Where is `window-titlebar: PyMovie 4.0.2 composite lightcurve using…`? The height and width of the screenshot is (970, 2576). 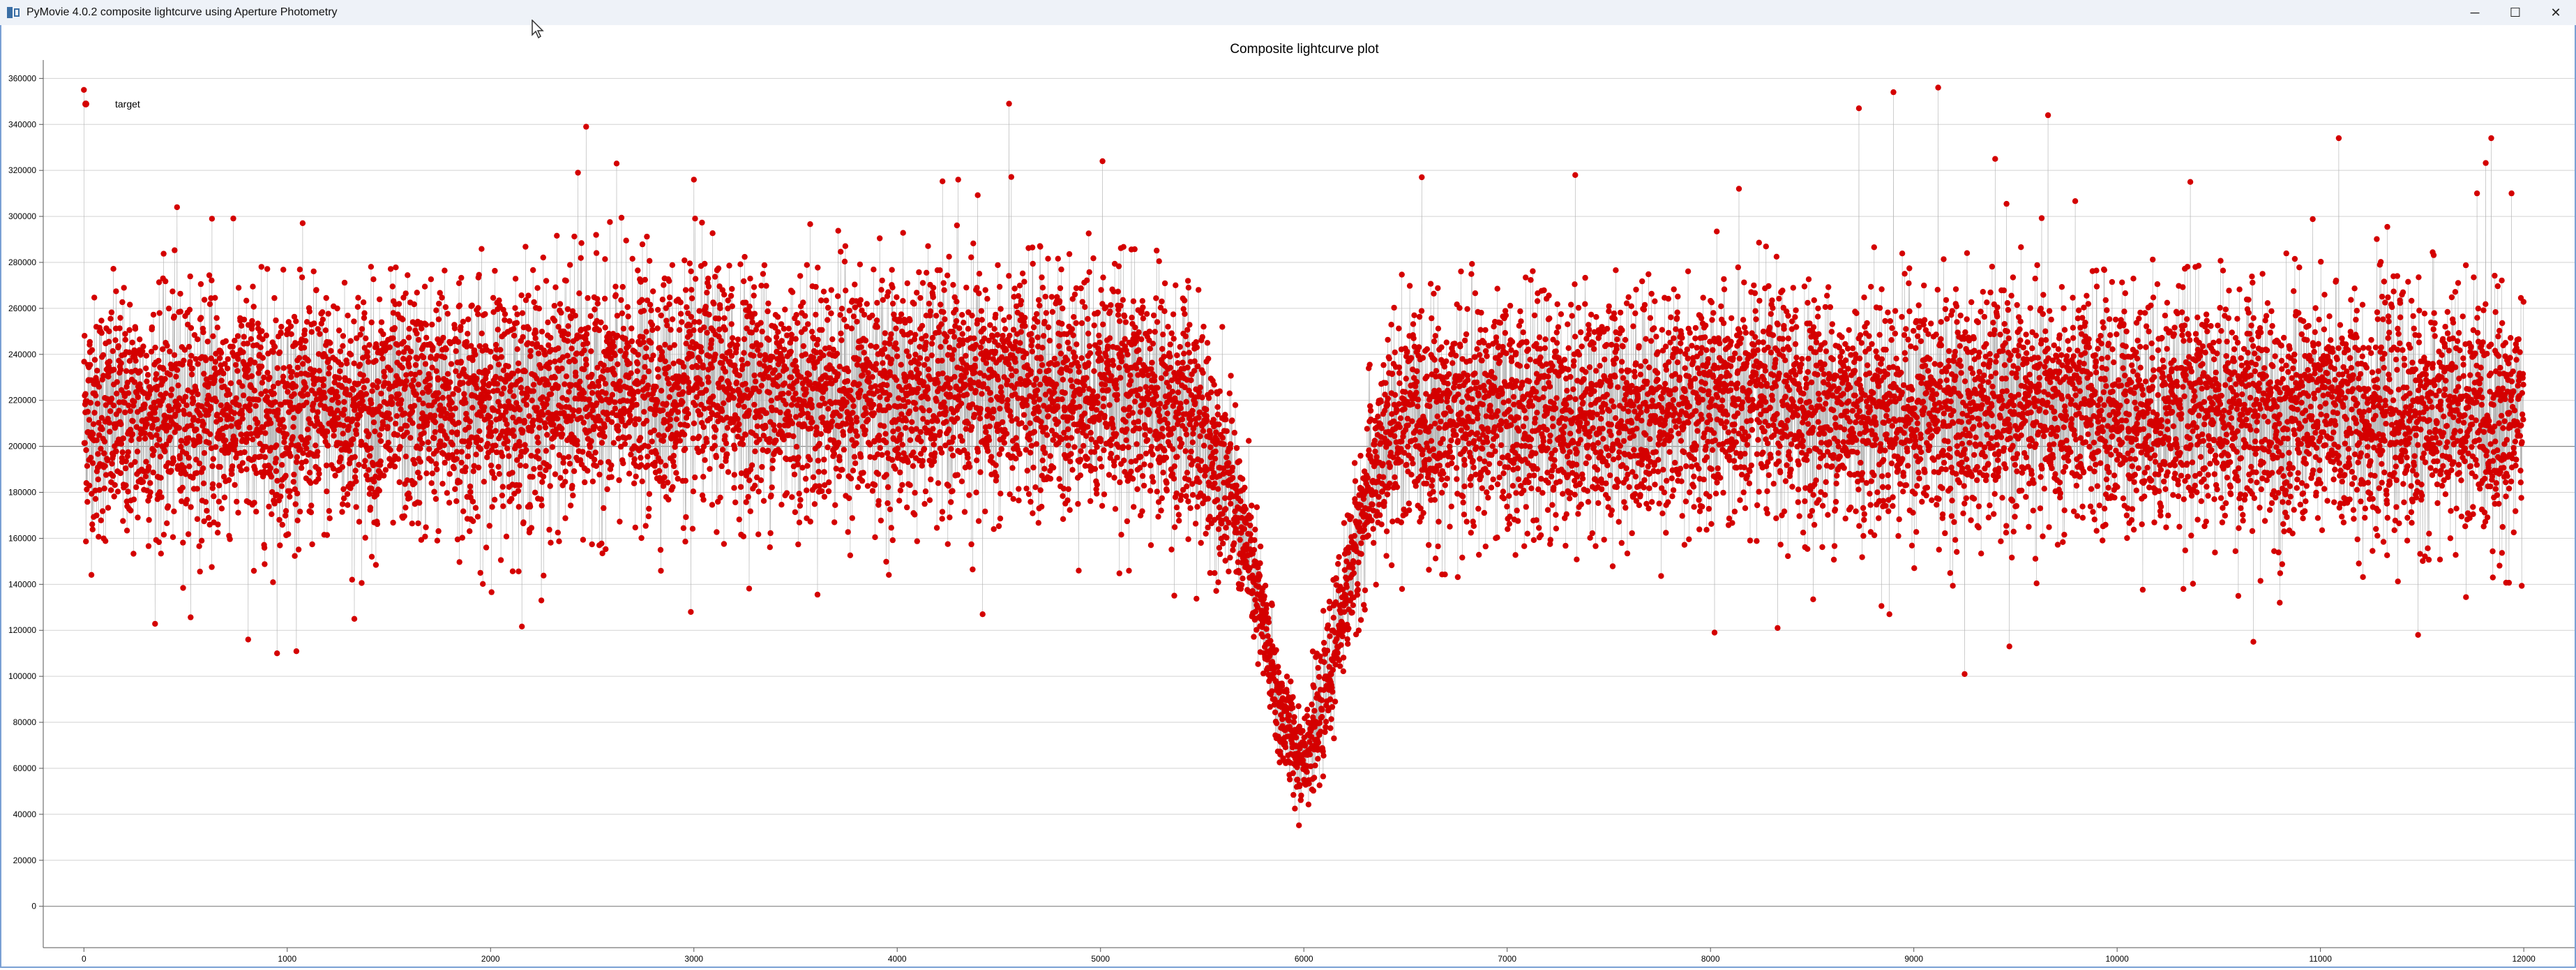
window-titlebar: PyMovie 4.0.2 composite lightcurve using… is located at coordinates (1288, 13).